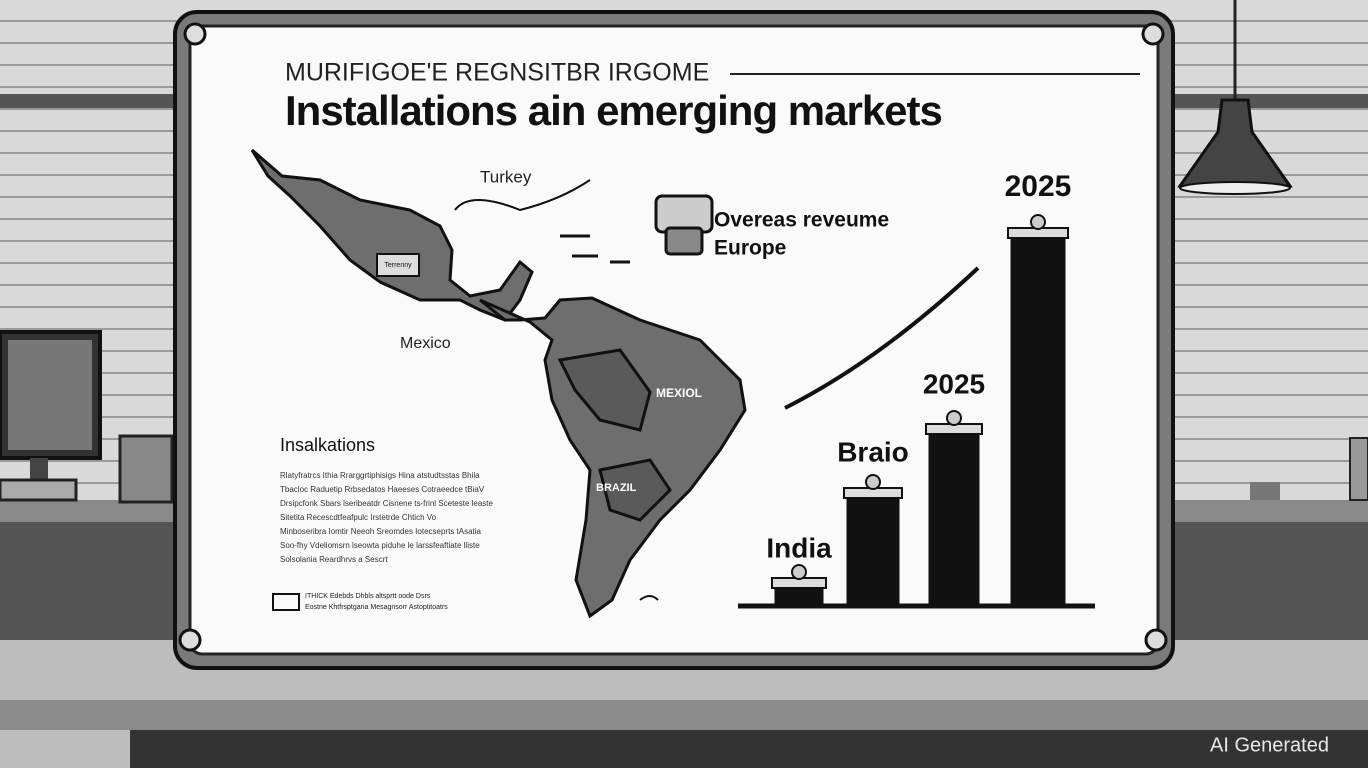 Image resolution: width=1368 pixels, height=768 pixels. I want to click on lamp, so click(1272, 250).